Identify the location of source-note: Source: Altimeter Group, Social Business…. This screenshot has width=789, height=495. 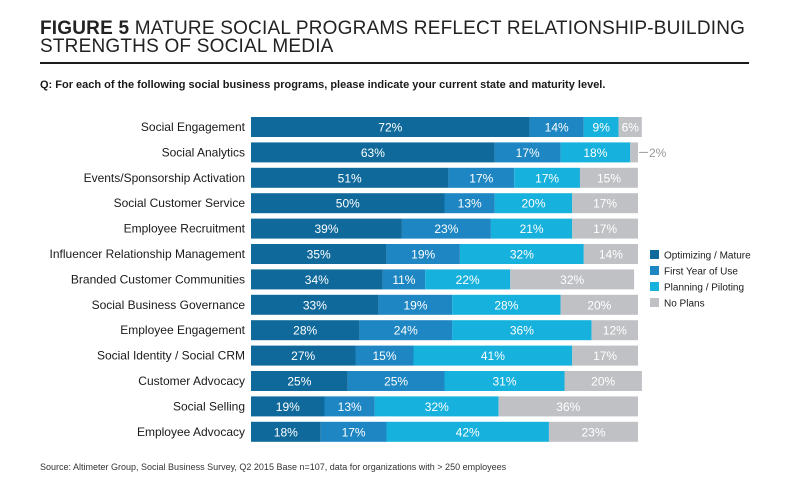
(273, 467).